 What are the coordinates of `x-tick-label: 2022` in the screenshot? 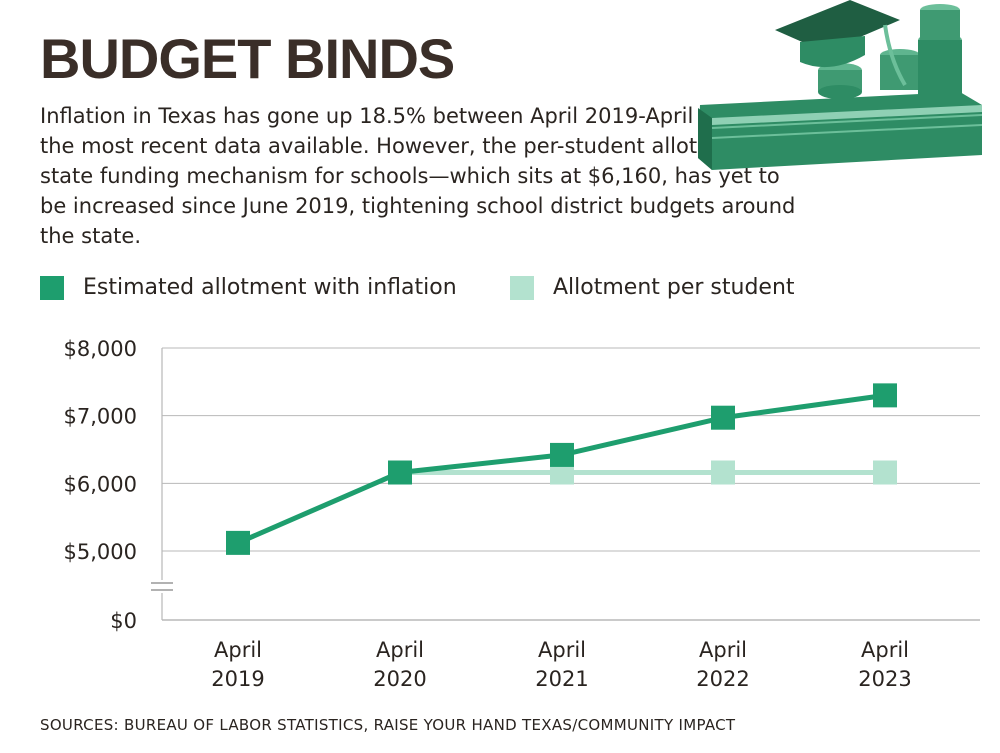 It's located at (722, 679).